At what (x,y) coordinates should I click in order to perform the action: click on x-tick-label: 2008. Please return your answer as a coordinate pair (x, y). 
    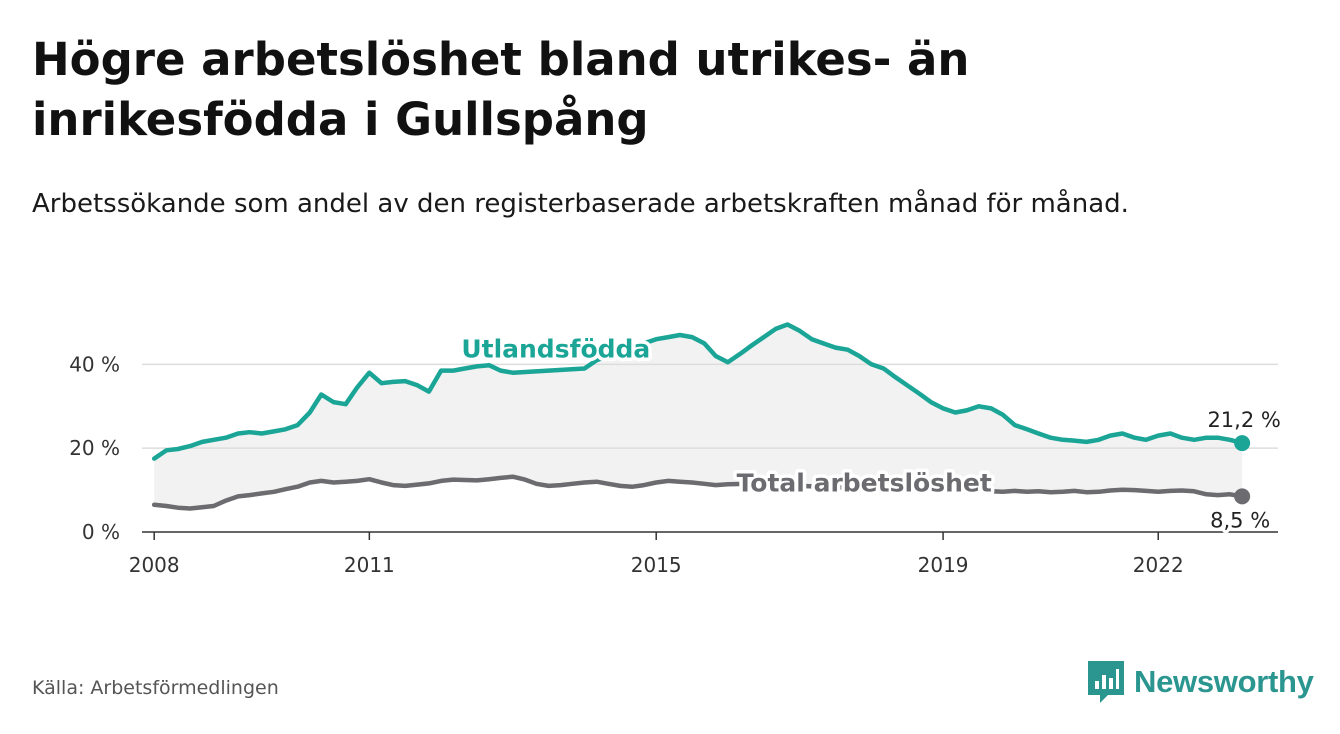
    Looking at the image, I should click on (154, 565).